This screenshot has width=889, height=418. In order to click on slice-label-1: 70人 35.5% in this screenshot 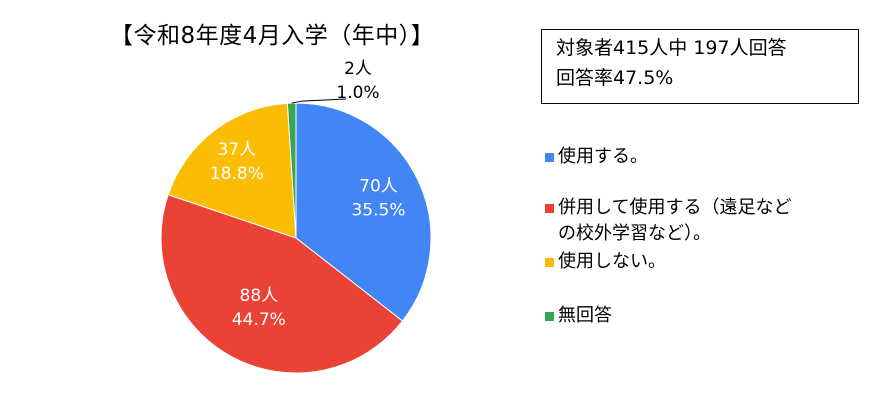, I will do `click(378, 199)`.